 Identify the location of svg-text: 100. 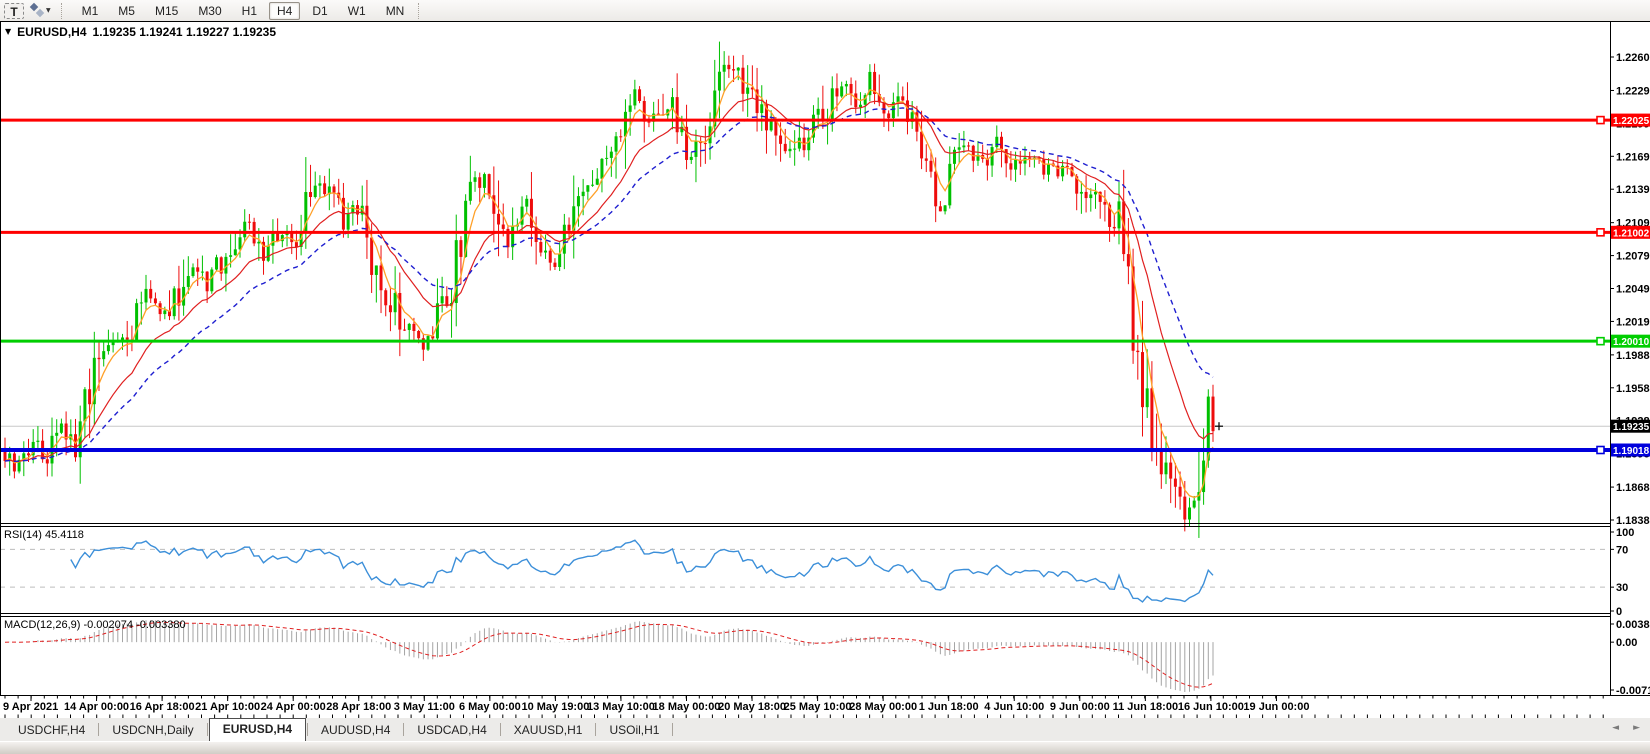
(1625, 533).